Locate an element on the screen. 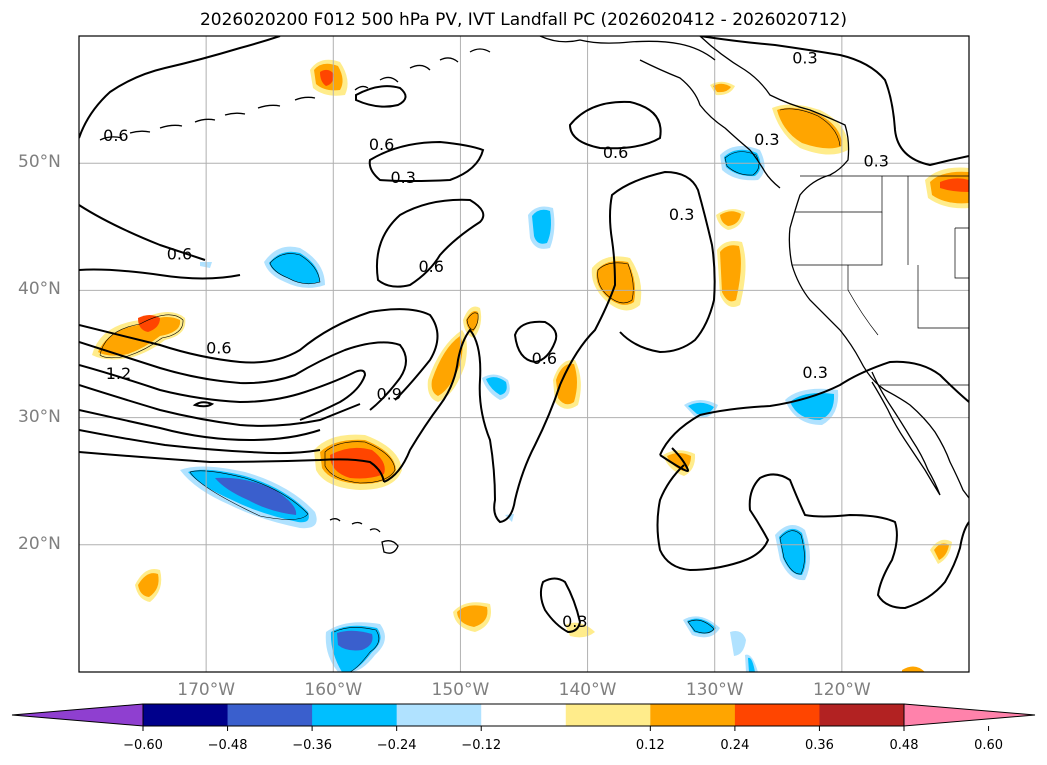  colorbar-tick-label: −0.24 is located at coordinates (396, 745).